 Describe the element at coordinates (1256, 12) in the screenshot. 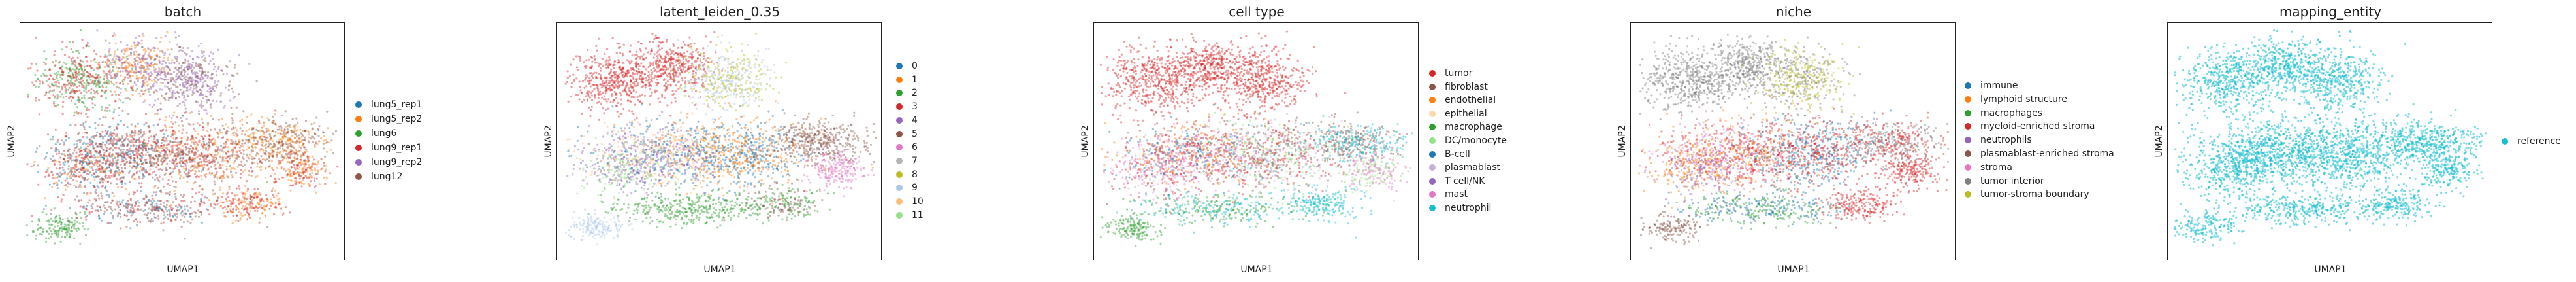

I see `panel-title: cell type` at that location.